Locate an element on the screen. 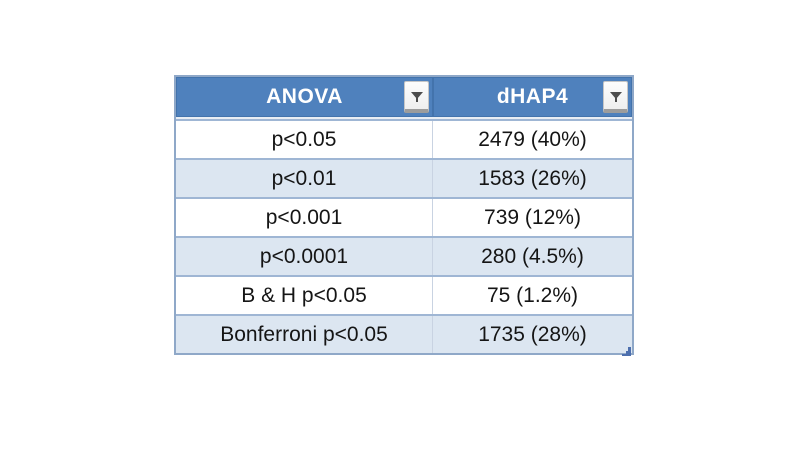 This screenshot has width=800, height=450. anova-cell: p<0.001 is located at coordinates (304, 217).